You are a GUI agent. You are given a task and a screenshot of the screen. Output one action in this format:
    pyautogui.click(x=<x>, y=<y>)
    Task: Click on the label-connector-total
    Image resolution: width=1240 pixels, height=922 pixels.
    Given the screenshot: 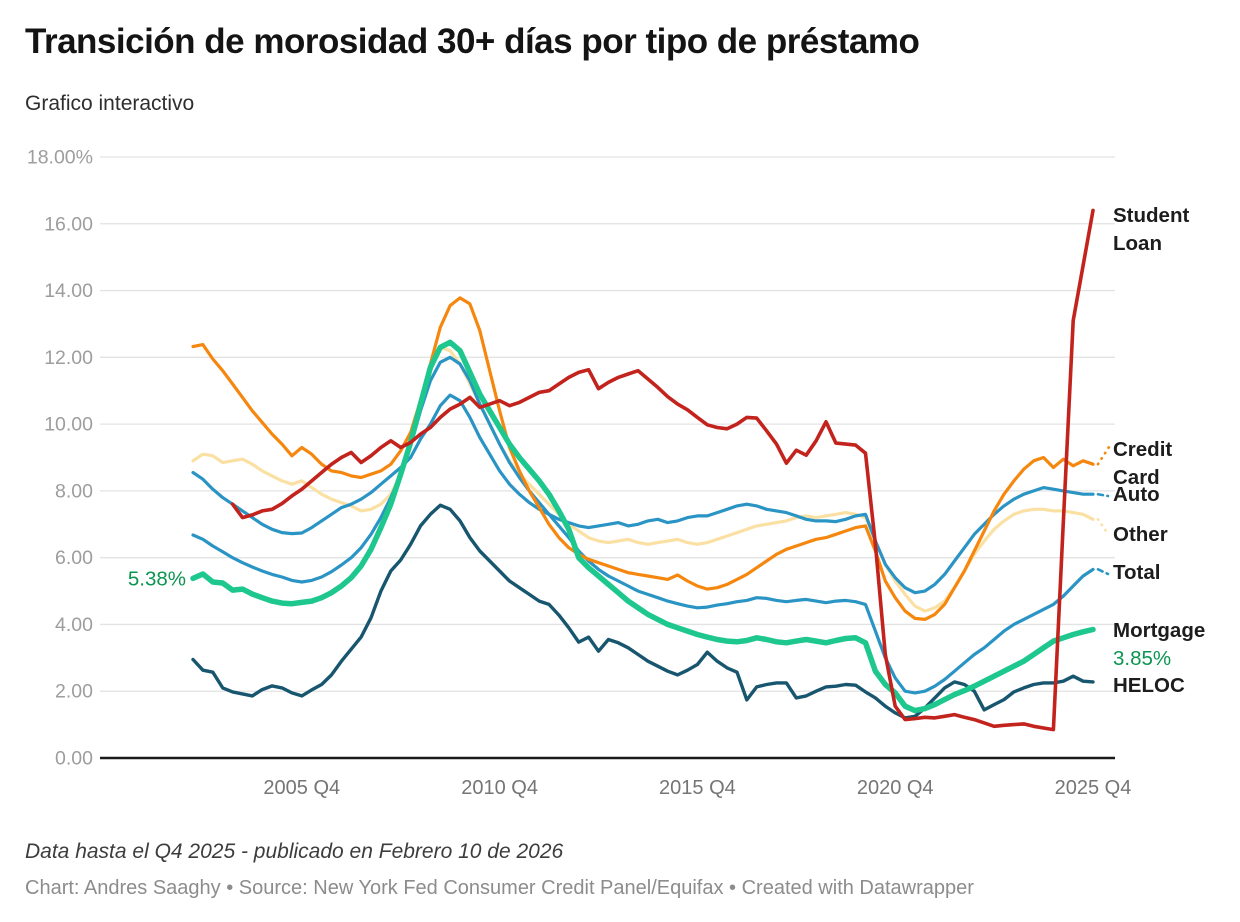 What is the action you would take?
    pyautogui.click(x=1103, y=572)
    